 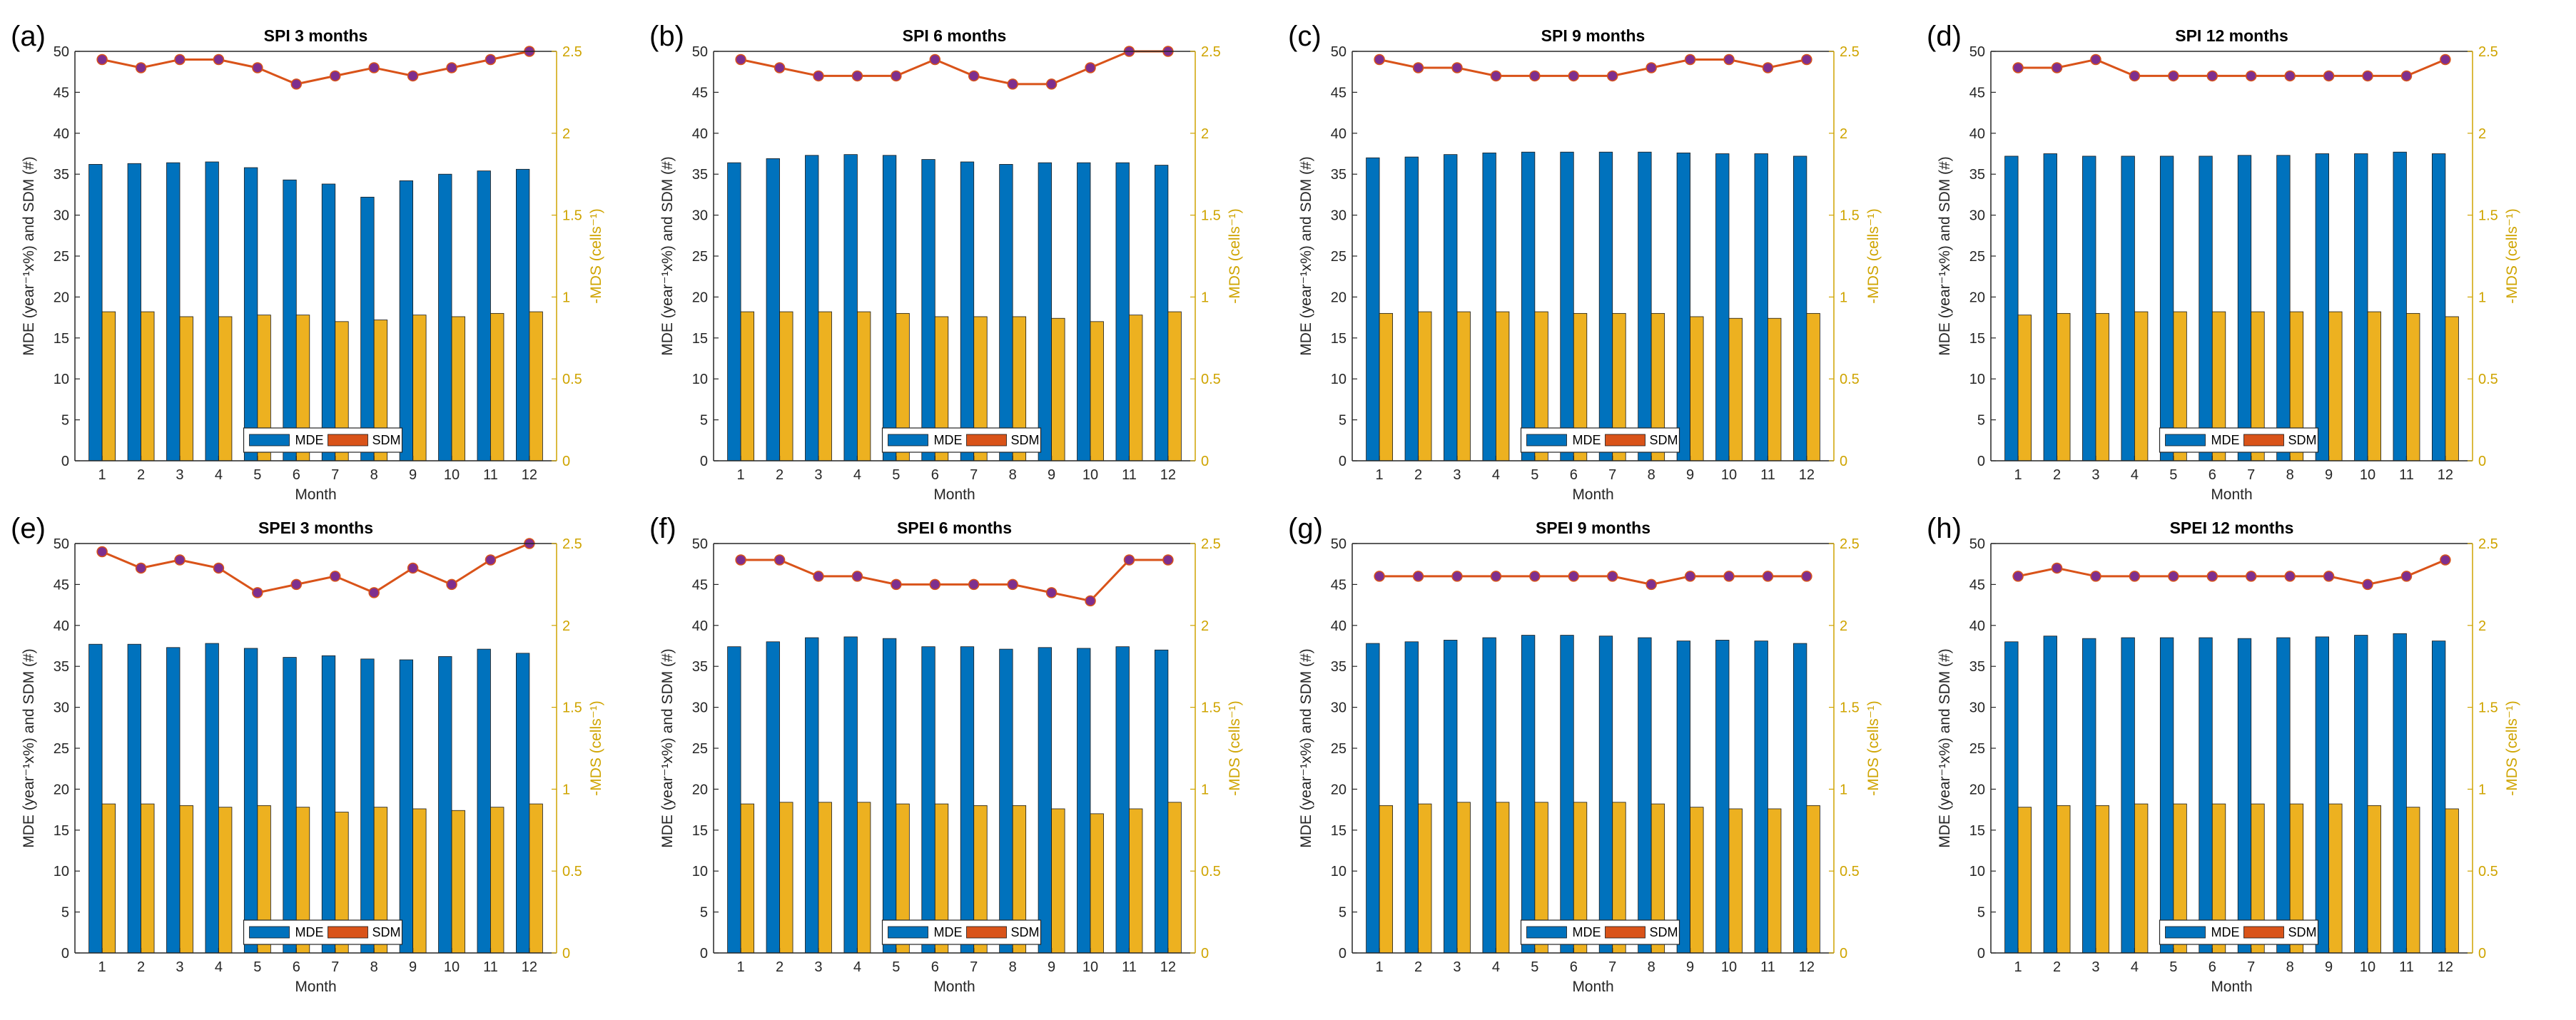 I want to click on y-tick-label-right: 1.5, so click(x=1211, y=216).